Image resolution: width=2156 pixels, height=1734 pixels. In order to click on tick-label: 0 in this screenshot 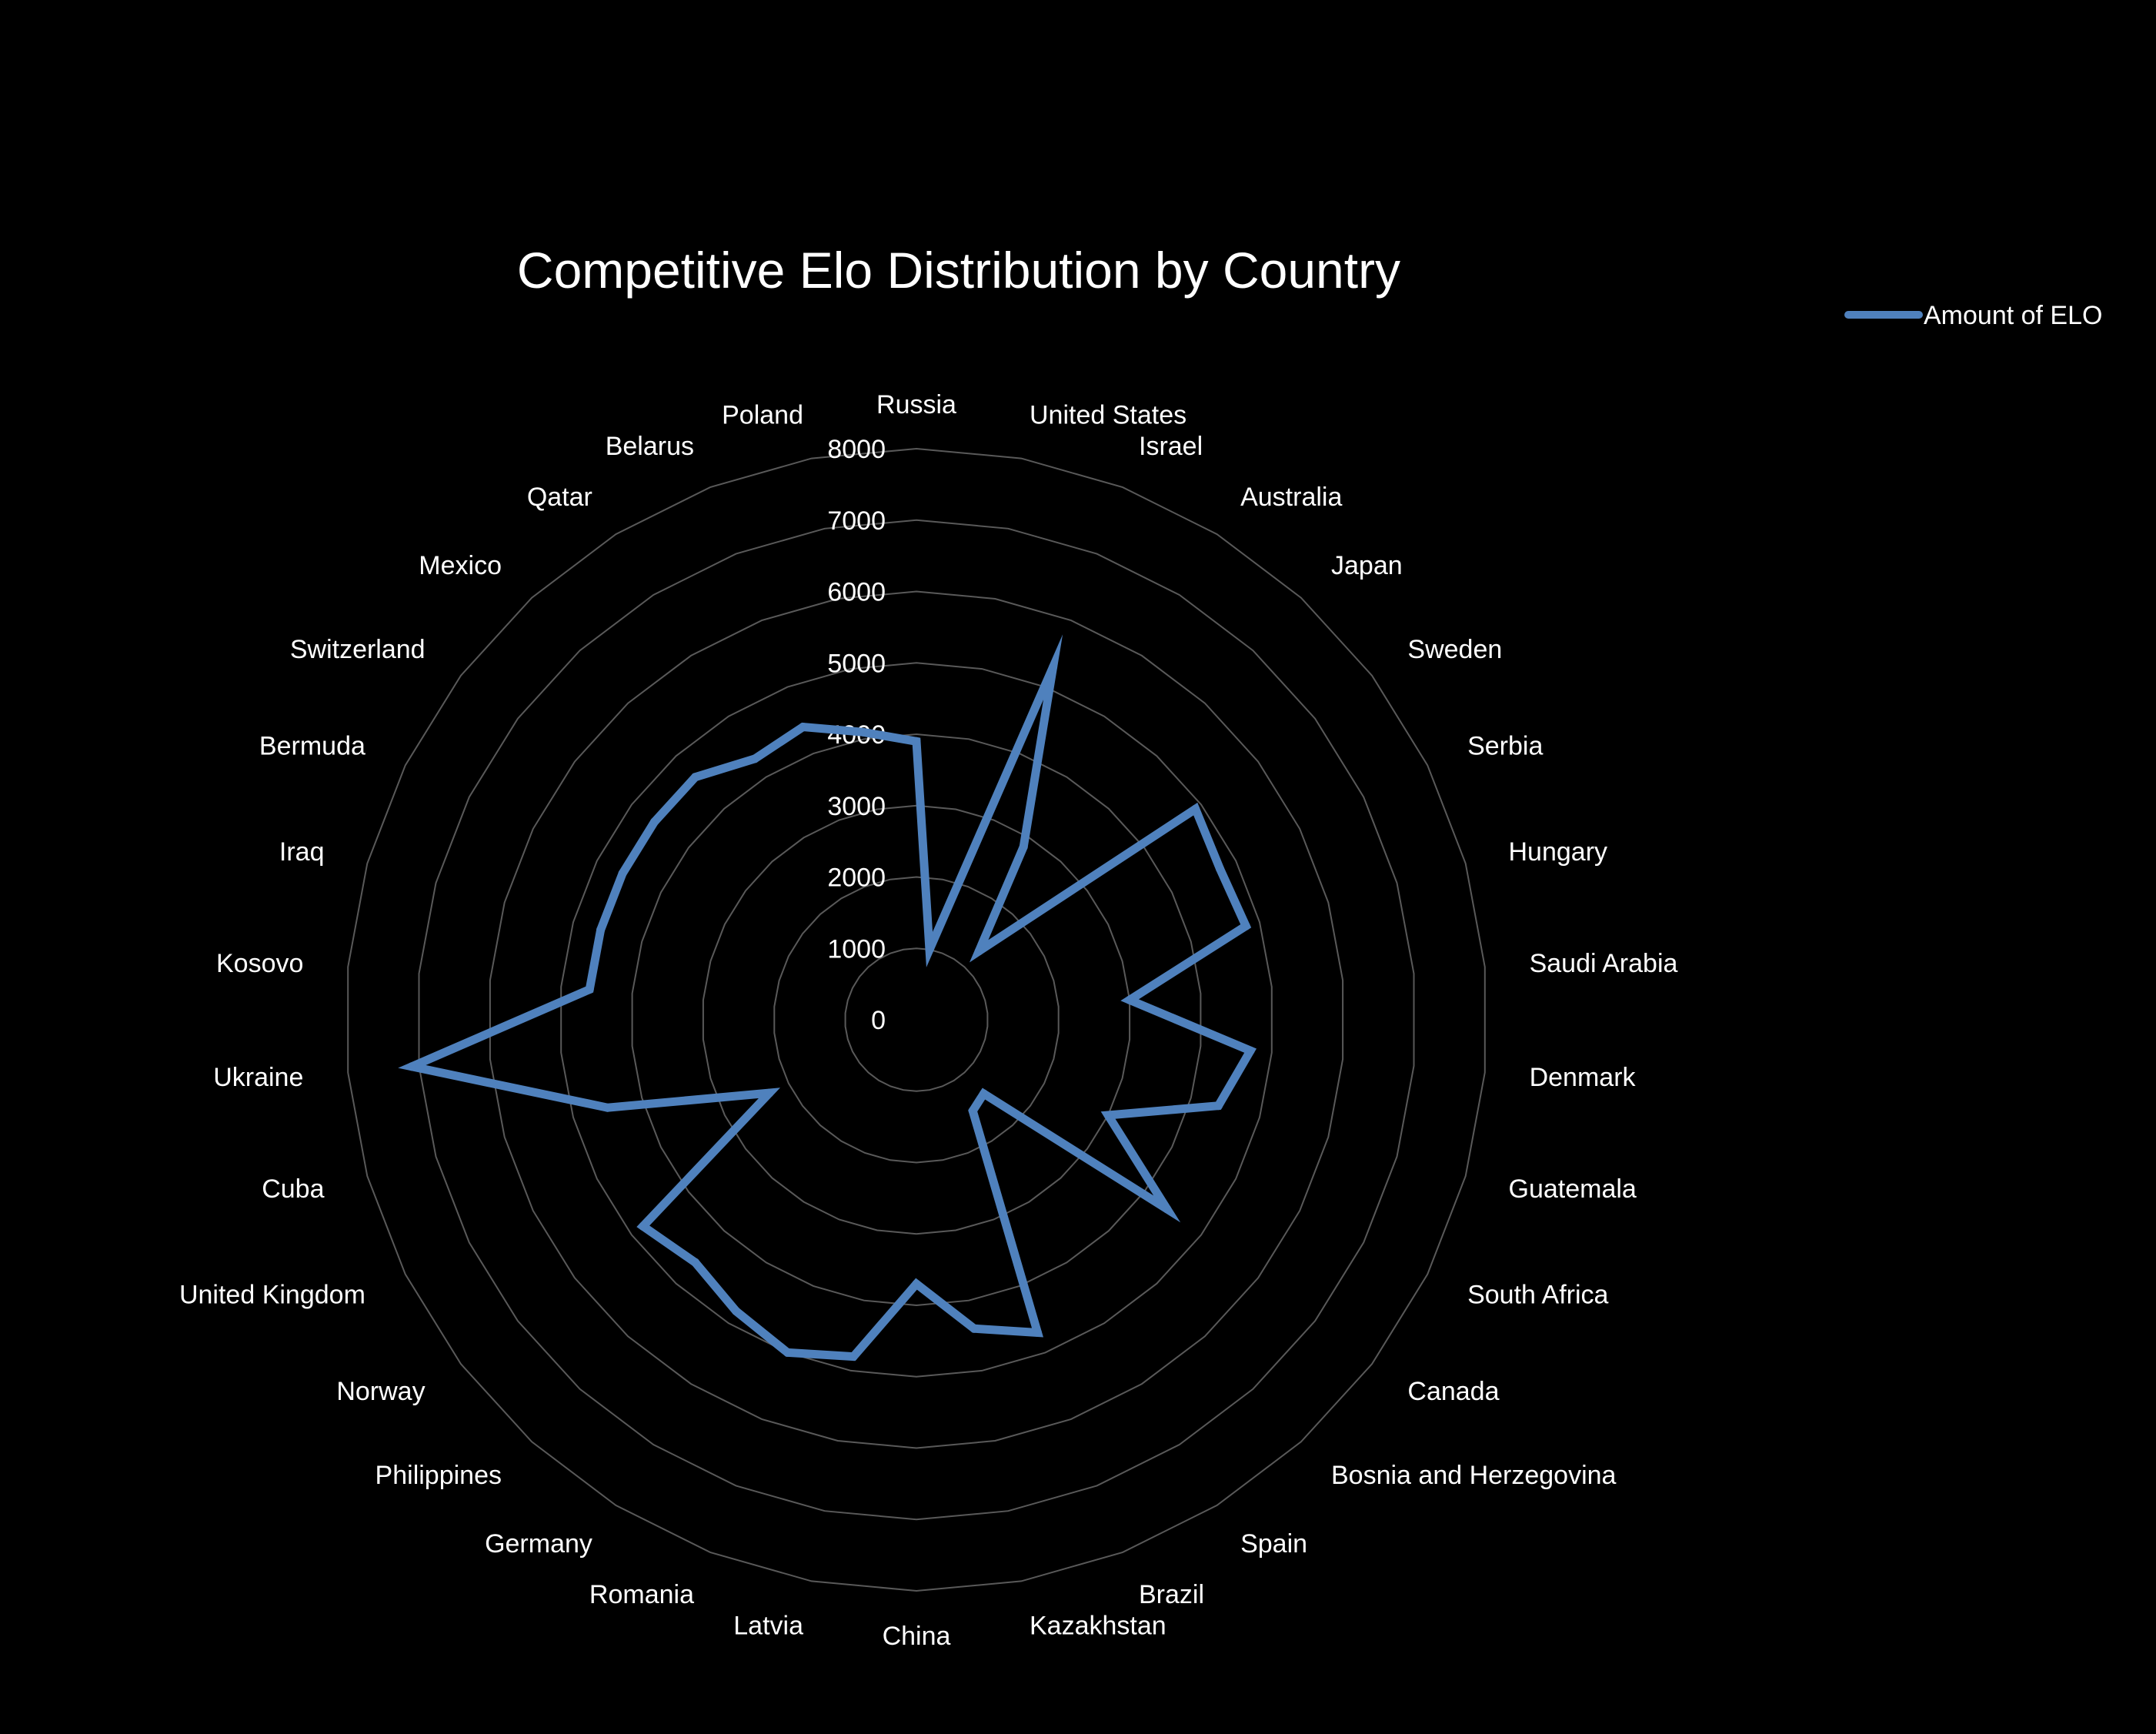, I will do `click(878, 1020)`.